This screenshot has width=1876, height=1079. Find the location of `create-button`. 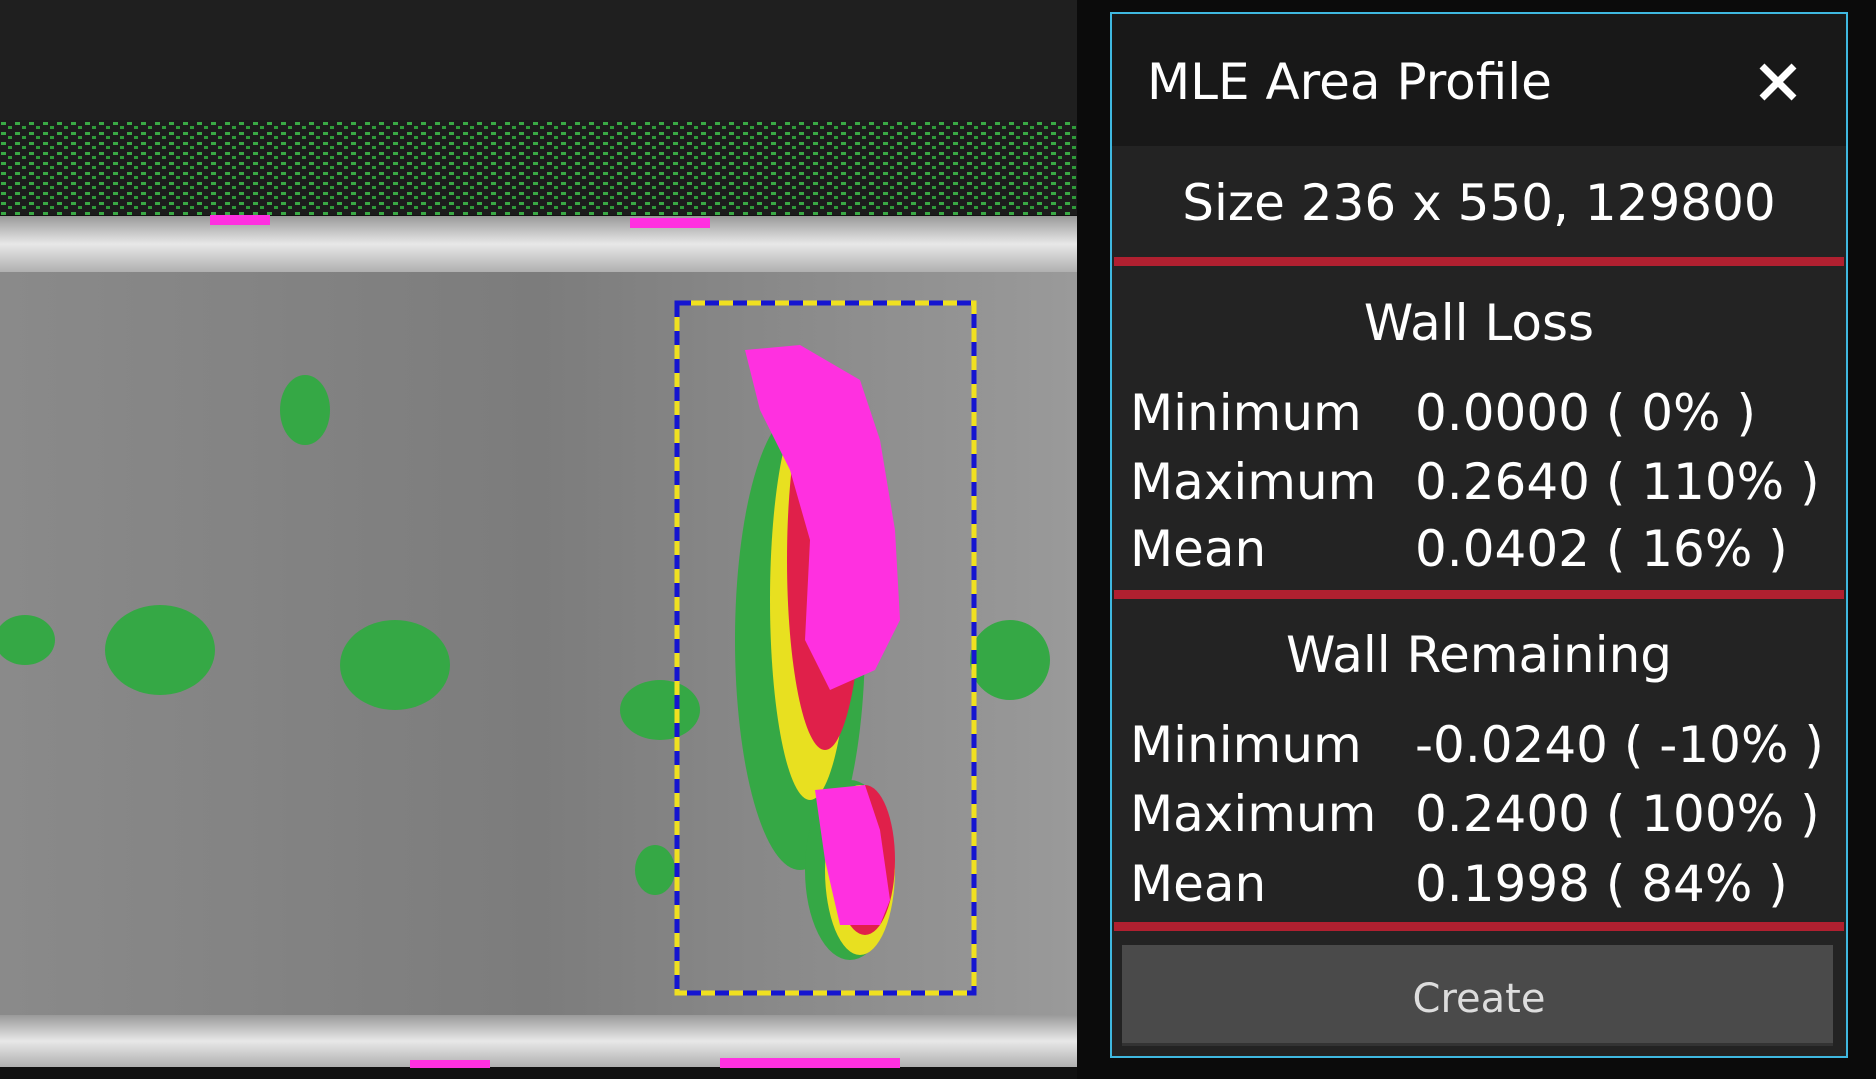

create-button is located at coordinates (1477, 995).